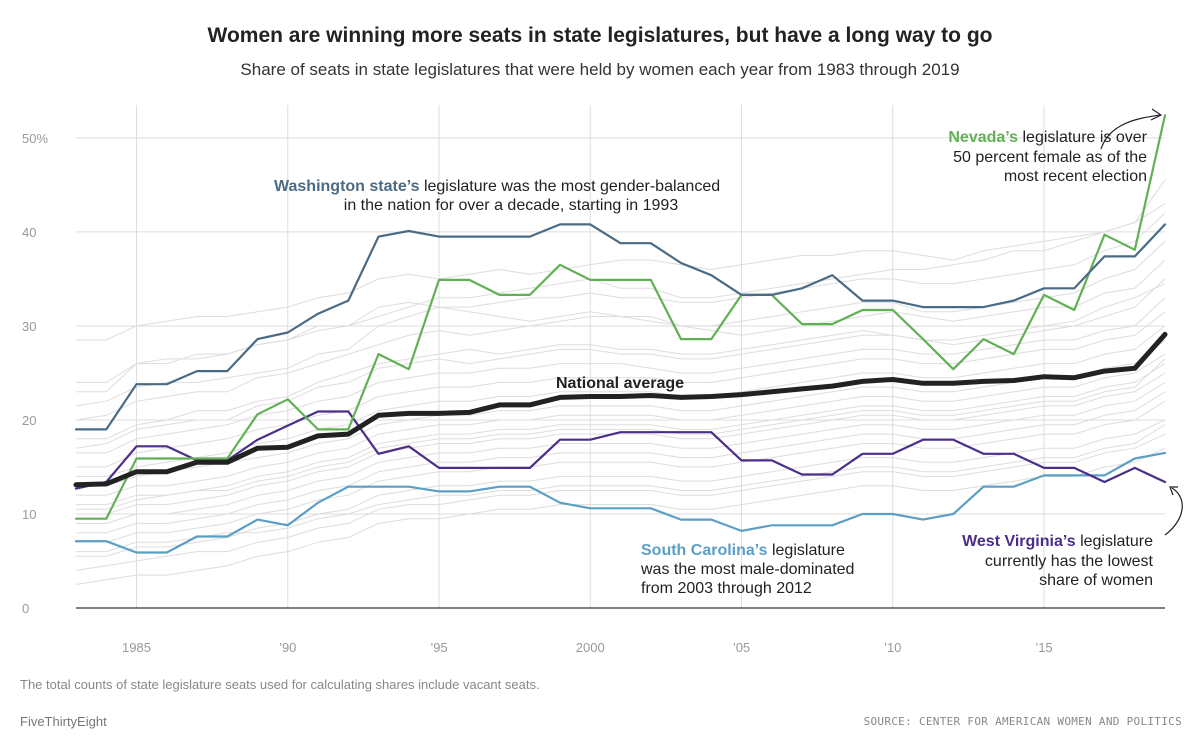  What do you see at coordinates (63, 721) in the screenshot?
I see `brand-label: FiveThirtyEight` at bounding box center [63, 721].